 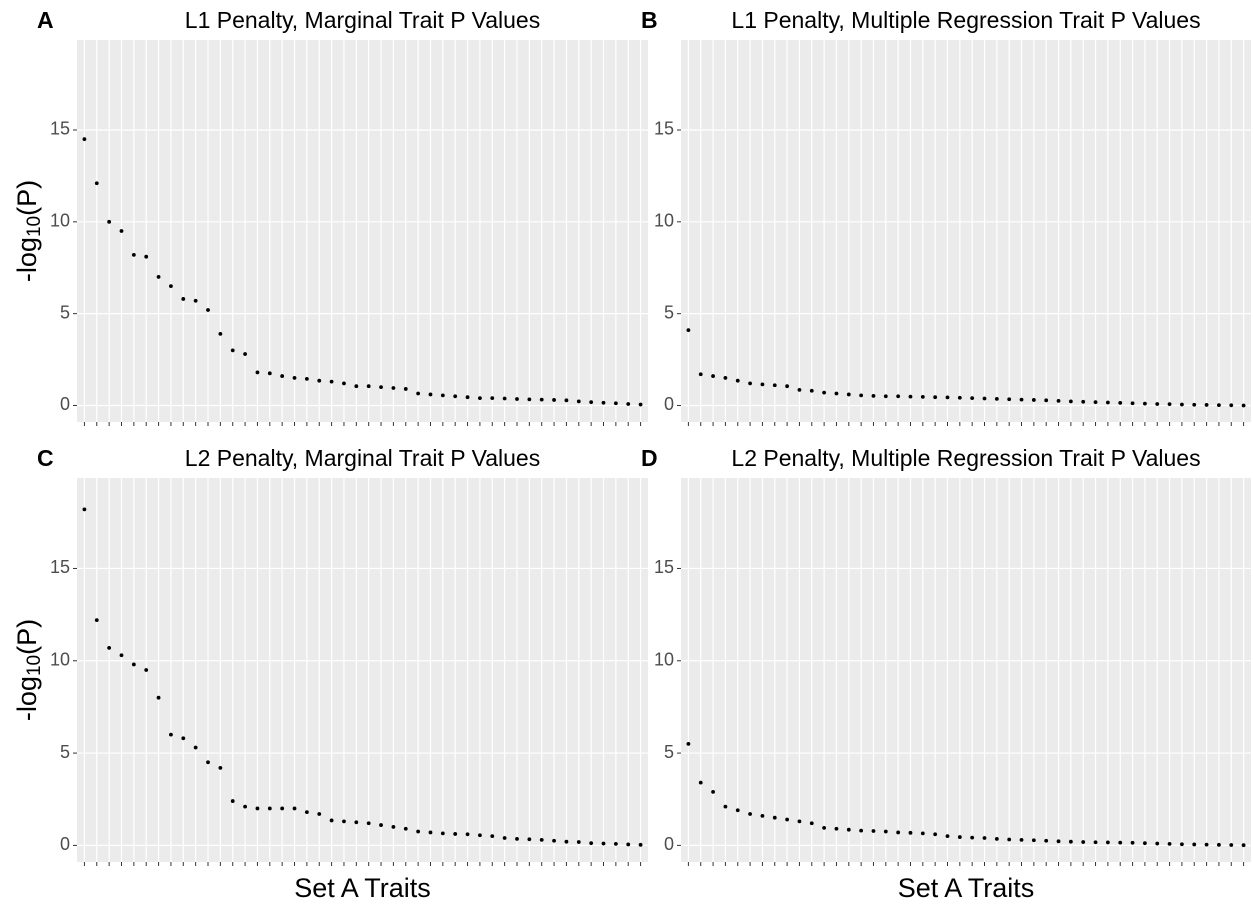 I want to click on y-tick-label: 0, so click(x=65, y=844).